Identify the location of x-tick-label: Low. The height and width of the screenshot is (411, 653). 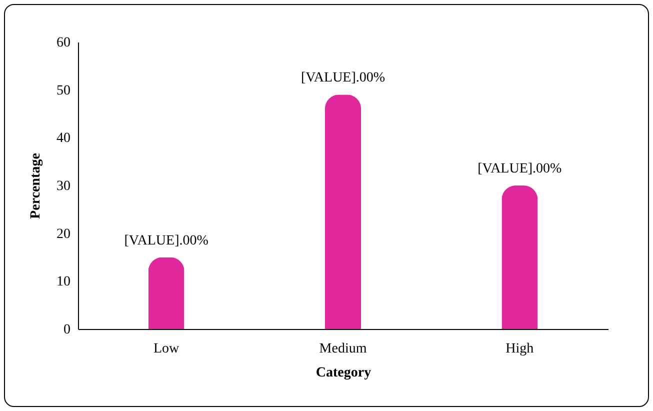
(166, 349).